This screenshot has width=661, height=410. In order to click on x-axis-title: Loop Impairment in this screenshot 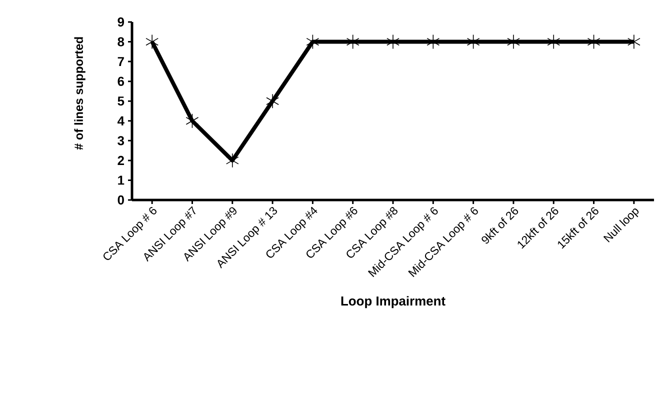, I will do `click(393, 302)`.